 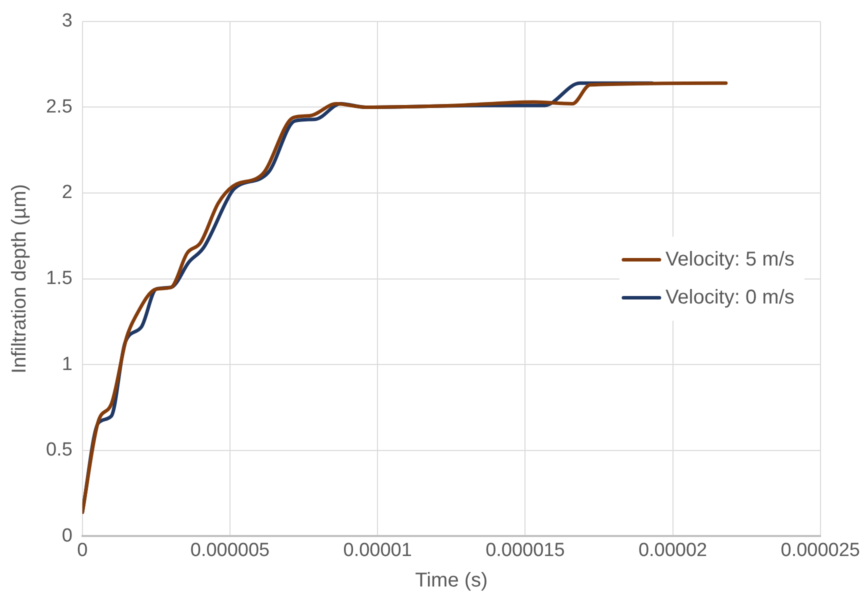 What do you see at coordinates (67, 535) in the screenshot?
I see `y-tick-label: 0` at bounding box center [67, 535].